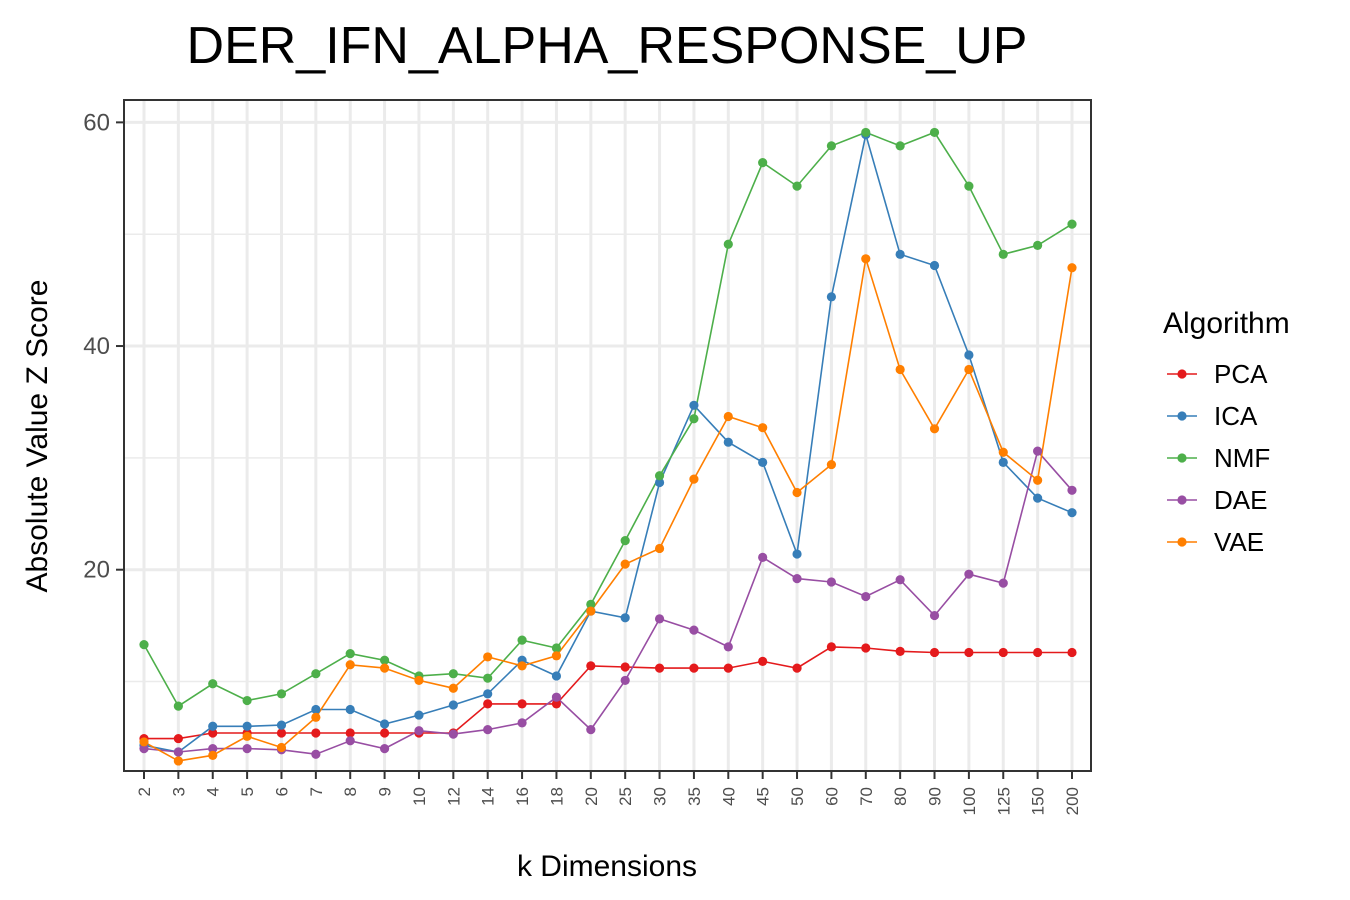 The width and height of the screenshot is (1350, 900). Describe the element at coordinates (935, 796) in the screenshot. I see `x-tick-label: 90` at that location.